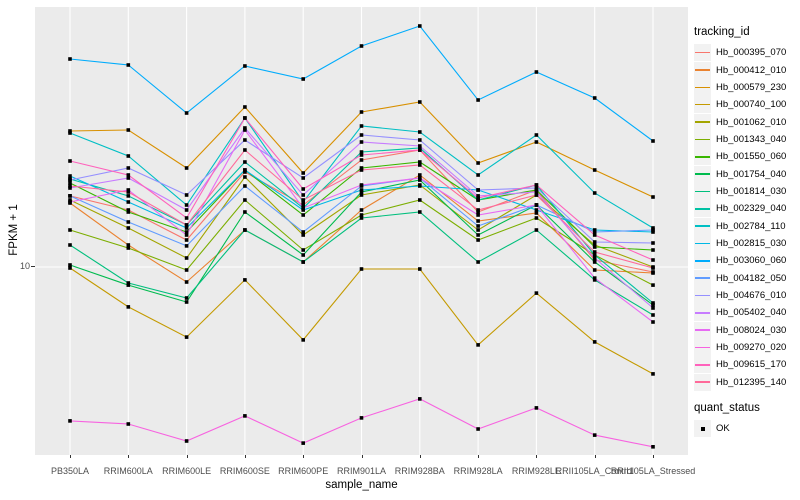  What do you see at coordinates (751, 87) in the screenshot?
I see `legend-label: Hb_000579_230` at bounding box center [751, 87].